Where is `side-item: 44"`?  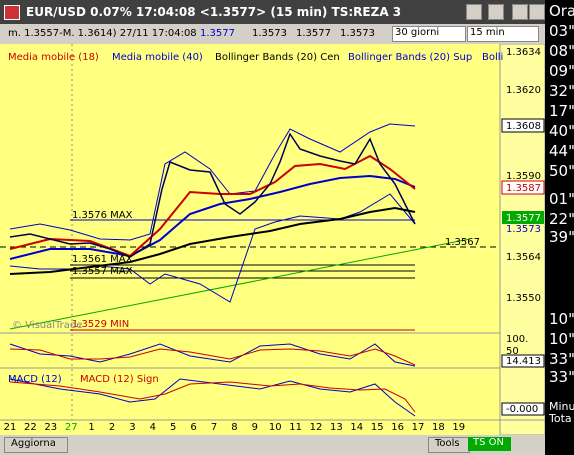 side-item: 44" is located at coordinates (561, 151).